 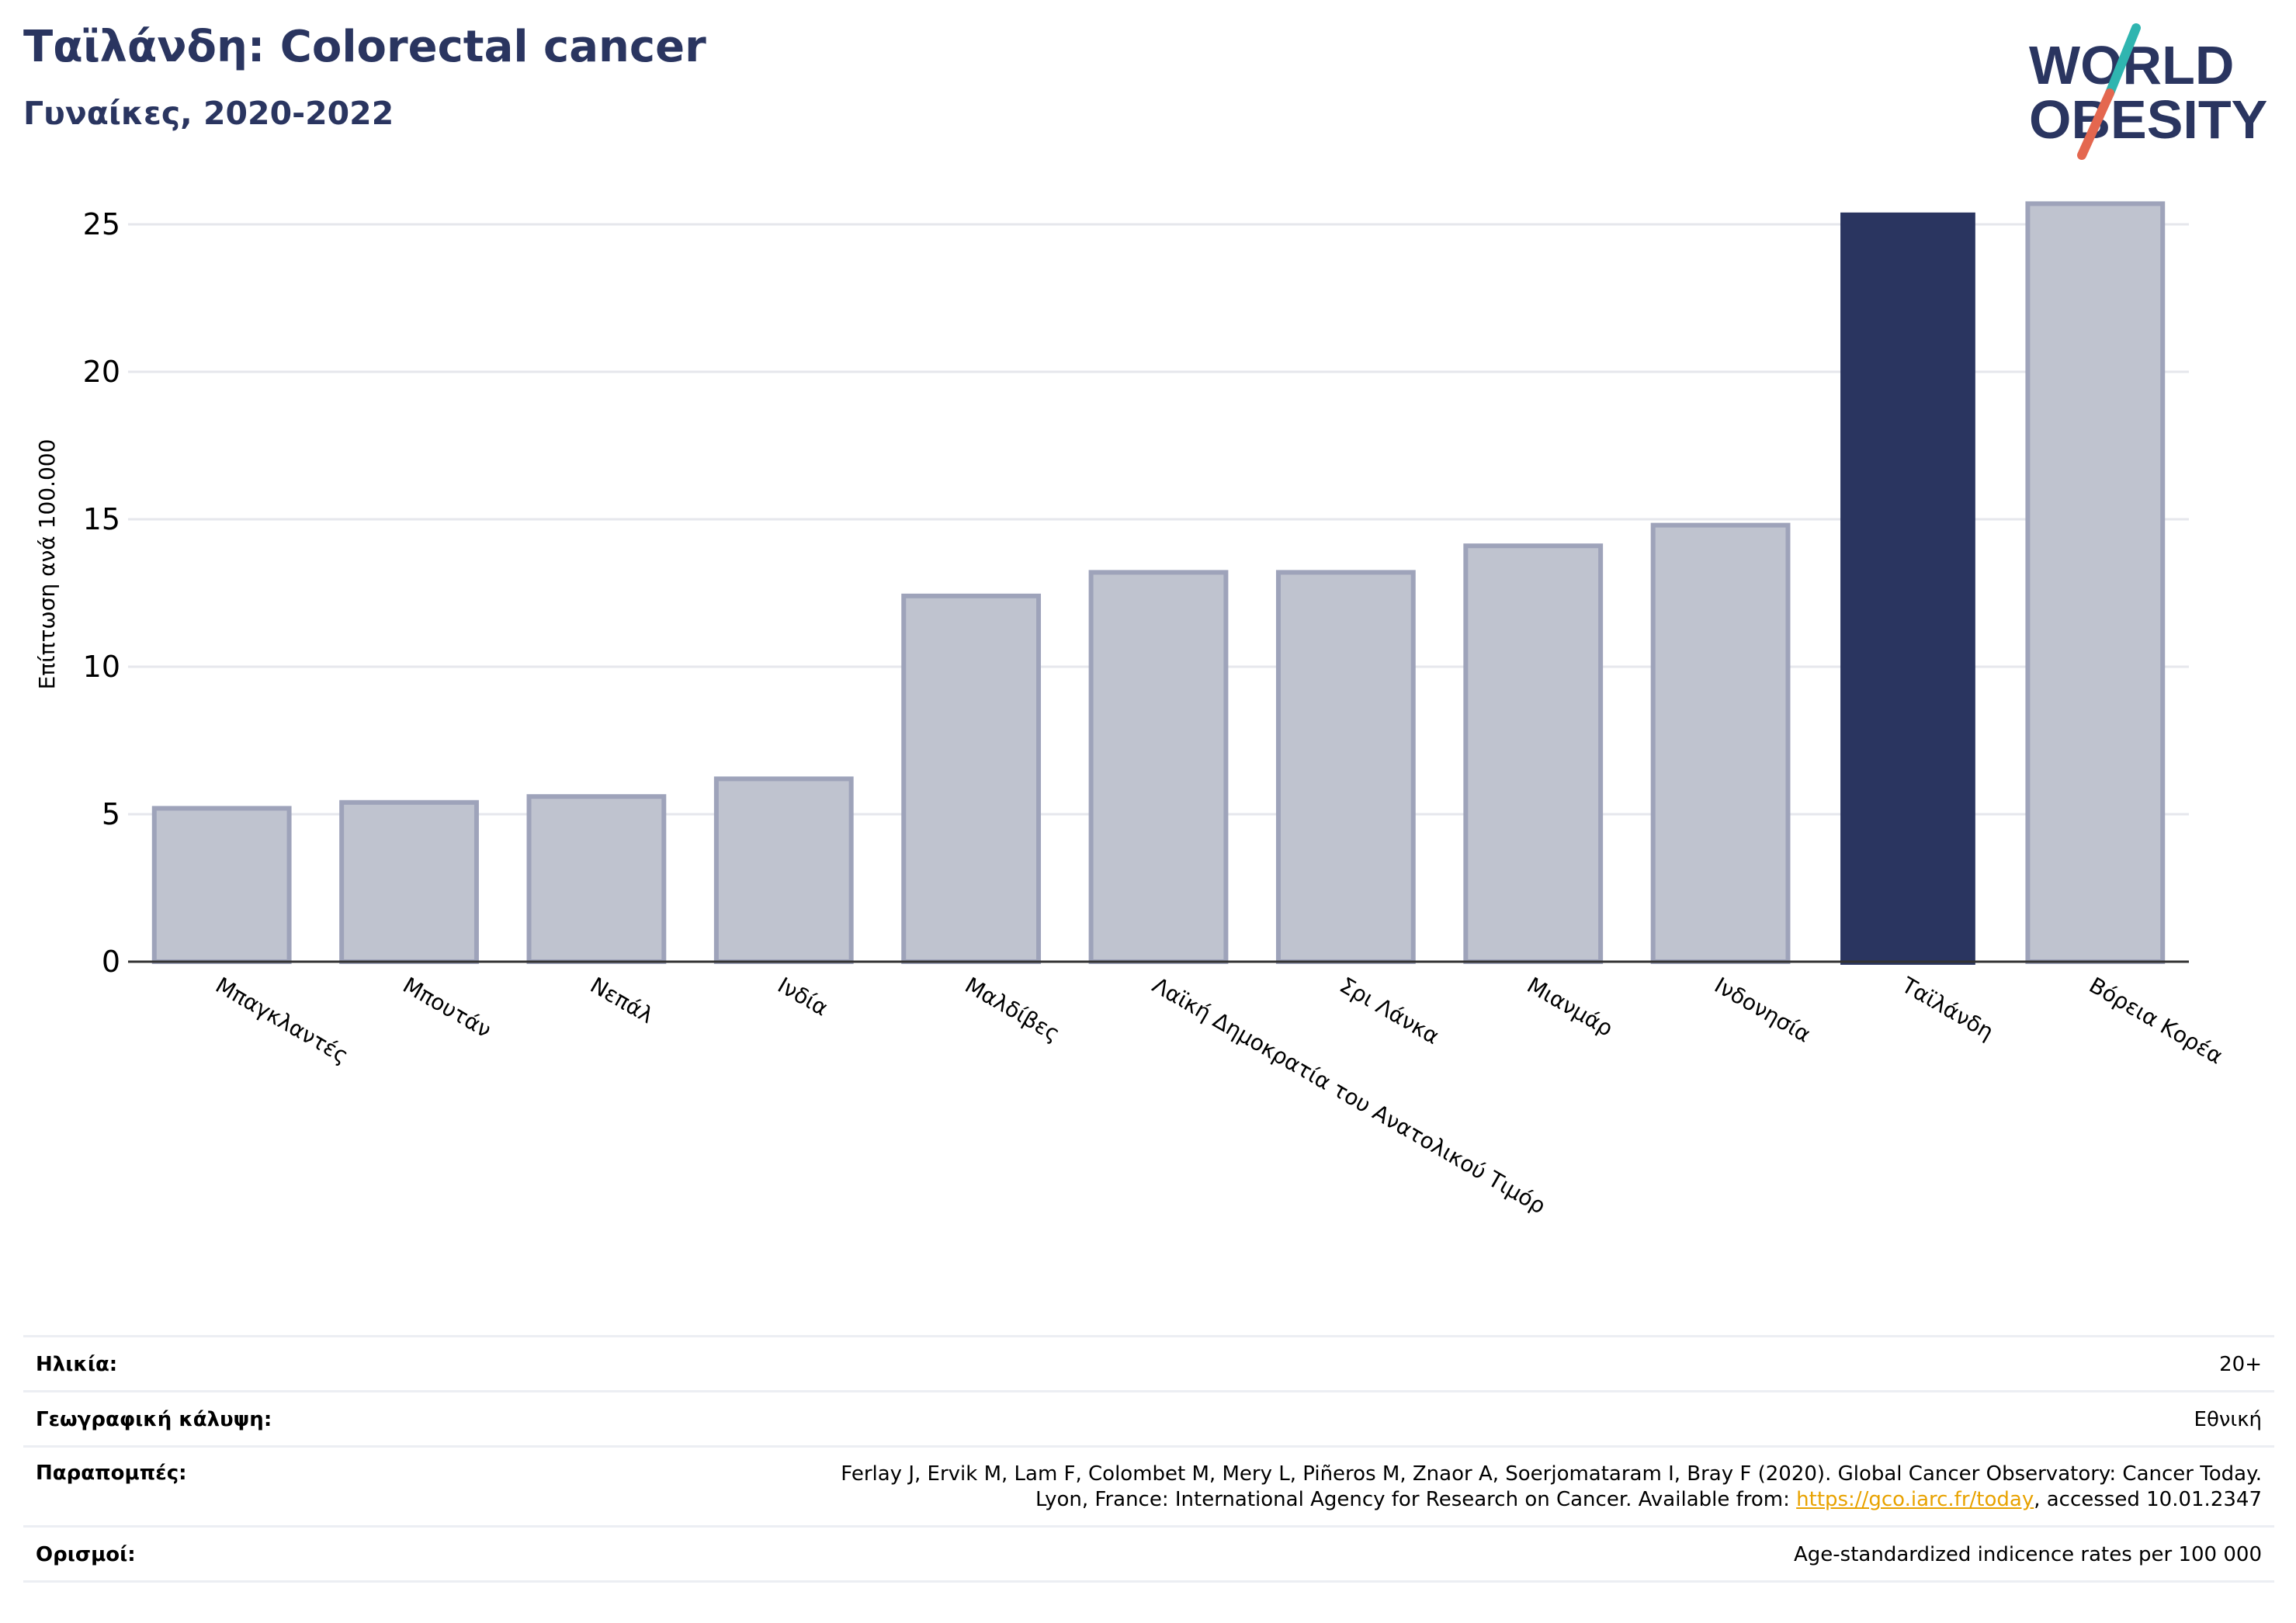 I want to click on y-tick-label: 25, so click(x=101, y=224).